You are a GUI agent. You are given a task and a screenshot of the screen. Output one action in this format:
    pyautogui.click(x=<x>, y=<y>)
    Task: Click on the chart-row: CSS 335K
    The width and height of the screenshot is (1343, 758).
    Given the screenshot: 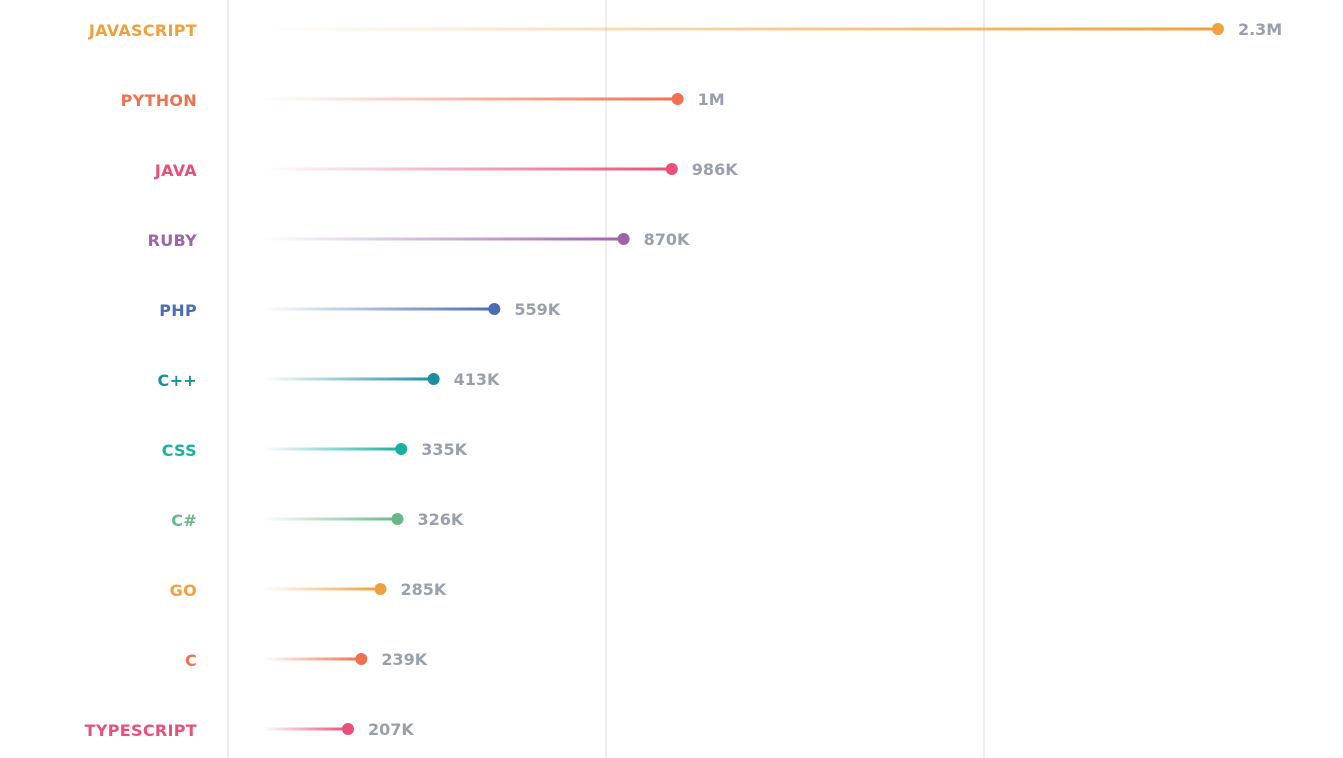 What is the action you would take?
    pyautogui.click(x=315, y=450)
    